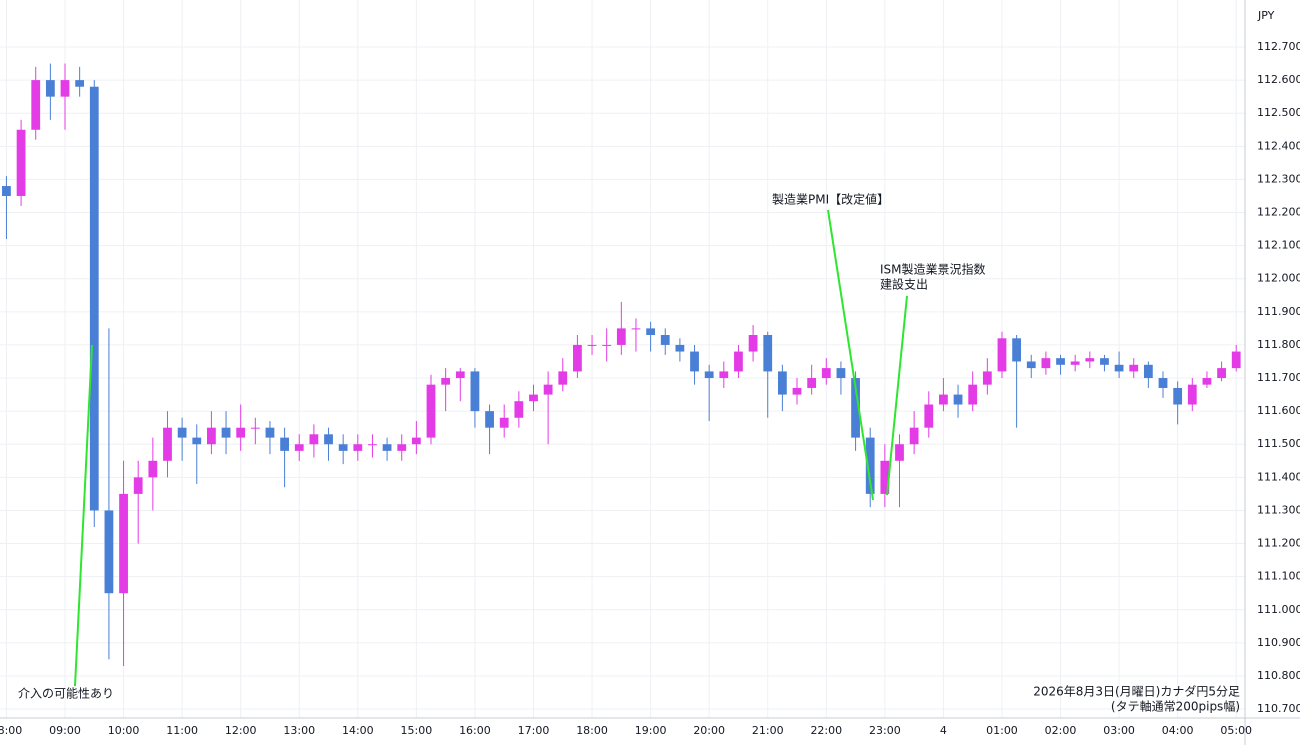 The height and width of the screenshot is (745, 1300). What do you see at coordinates (651, 730) in the screenshot?
I see `x-tick-label: 19:00` at bounding box center [651, 730].